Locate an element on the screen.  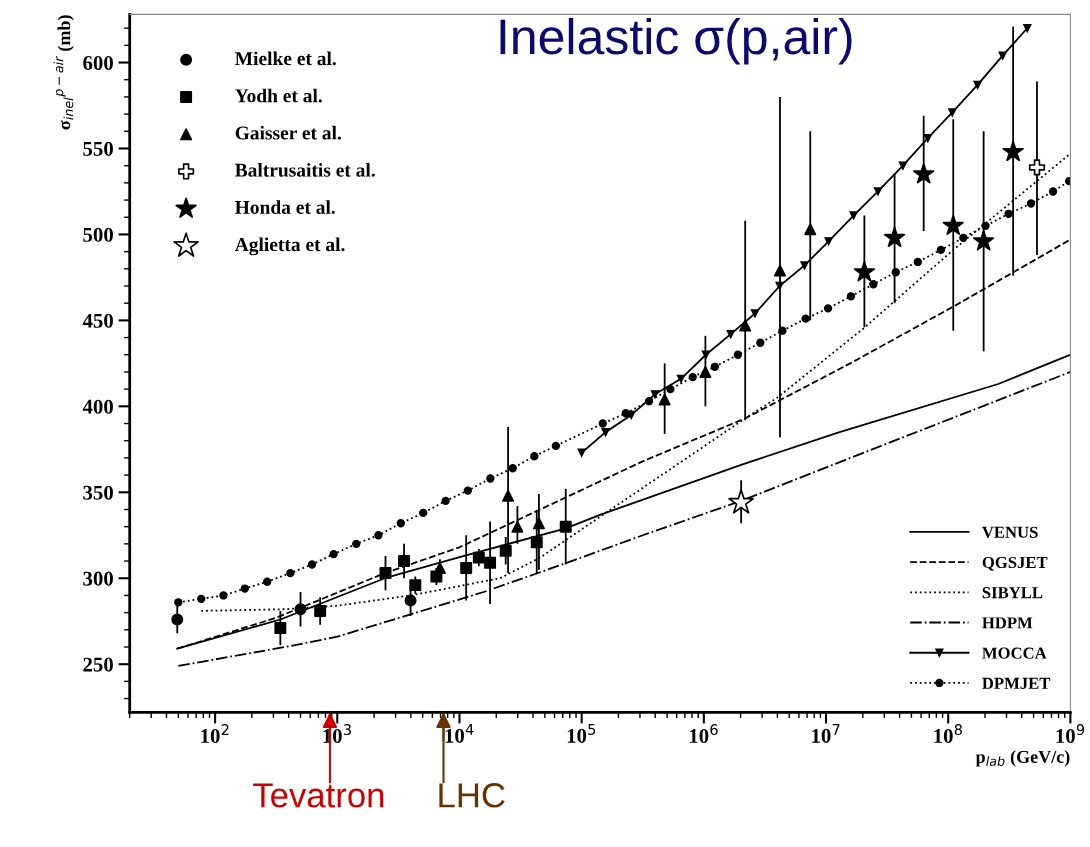
x-tick-label: 10$^{9}$ is located at coordinates (1070, 734).